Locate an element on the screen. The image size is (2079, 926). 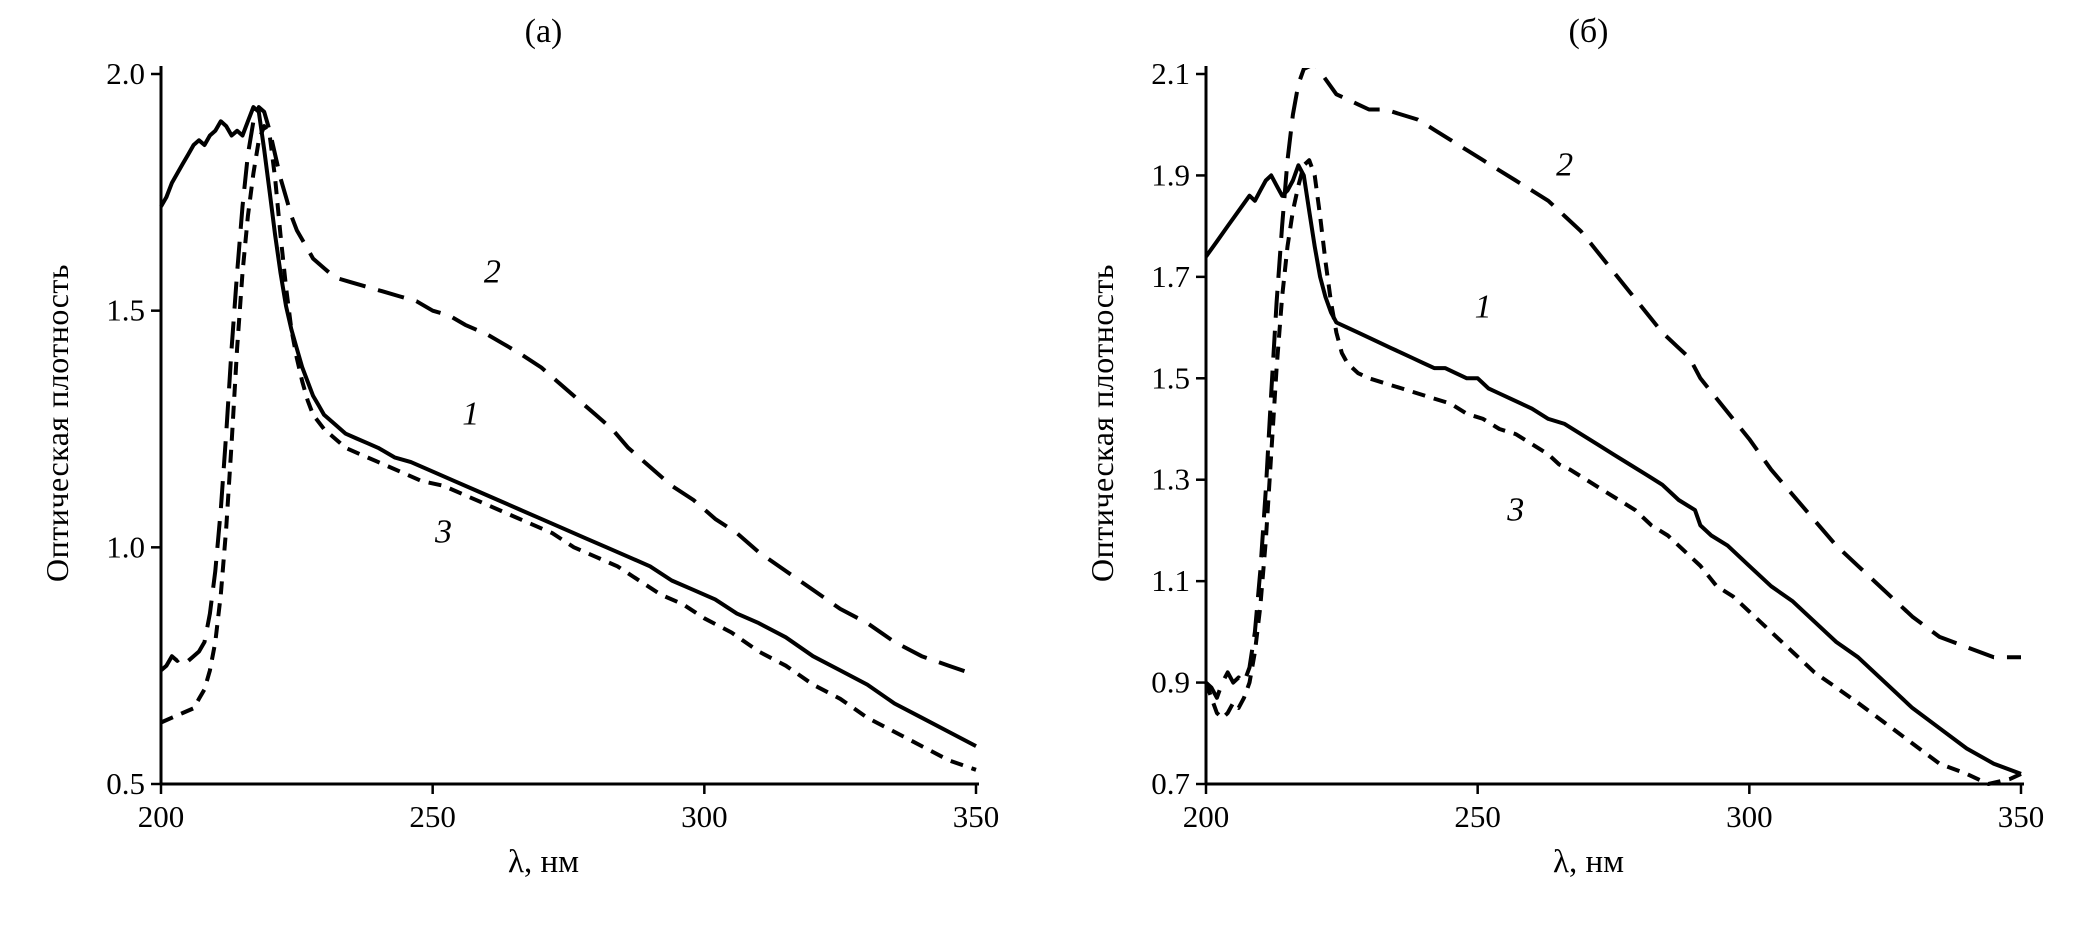
y-tick-label: 0.9 is located at coordinates (1170, 682).